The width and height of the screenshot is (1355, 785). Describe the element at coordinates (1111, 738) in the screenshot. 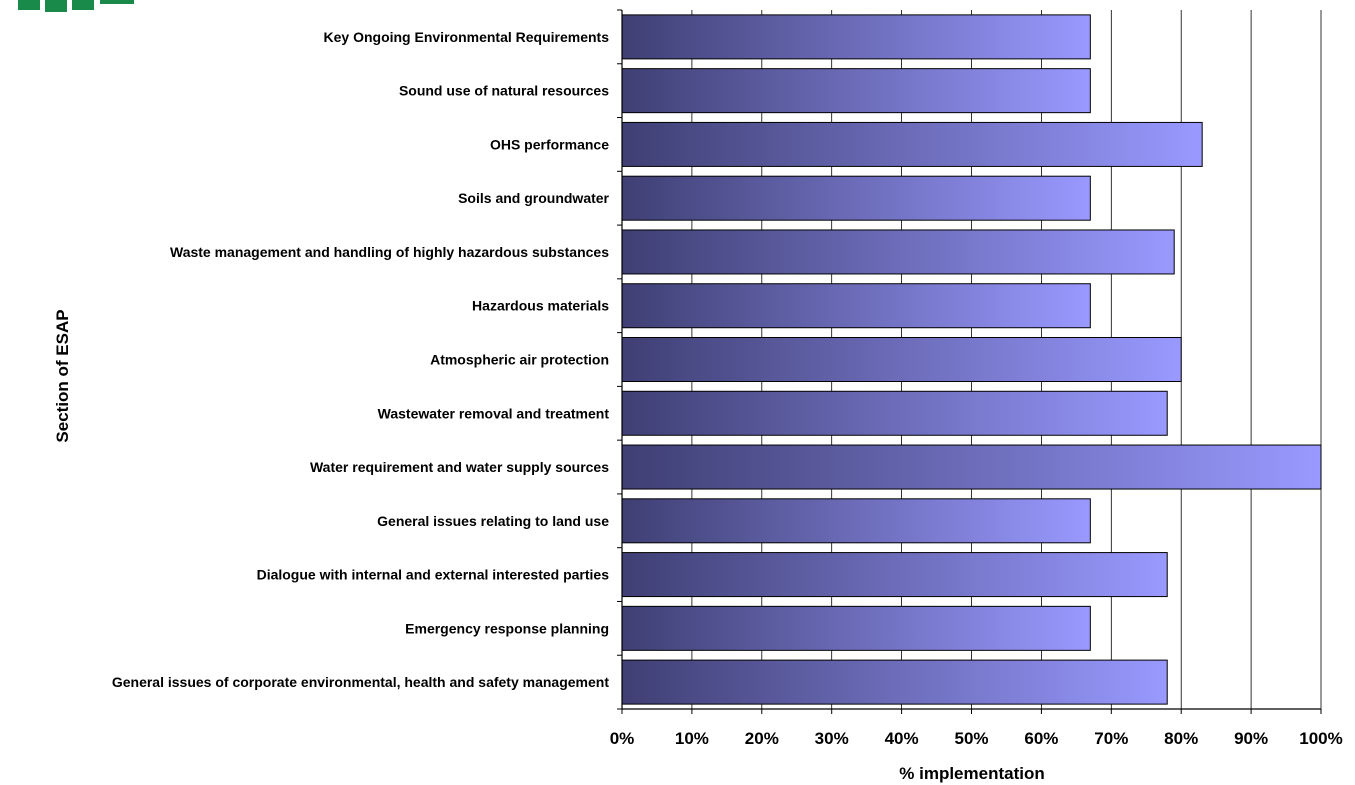

I see `x-tick-label: 70%` at that location.